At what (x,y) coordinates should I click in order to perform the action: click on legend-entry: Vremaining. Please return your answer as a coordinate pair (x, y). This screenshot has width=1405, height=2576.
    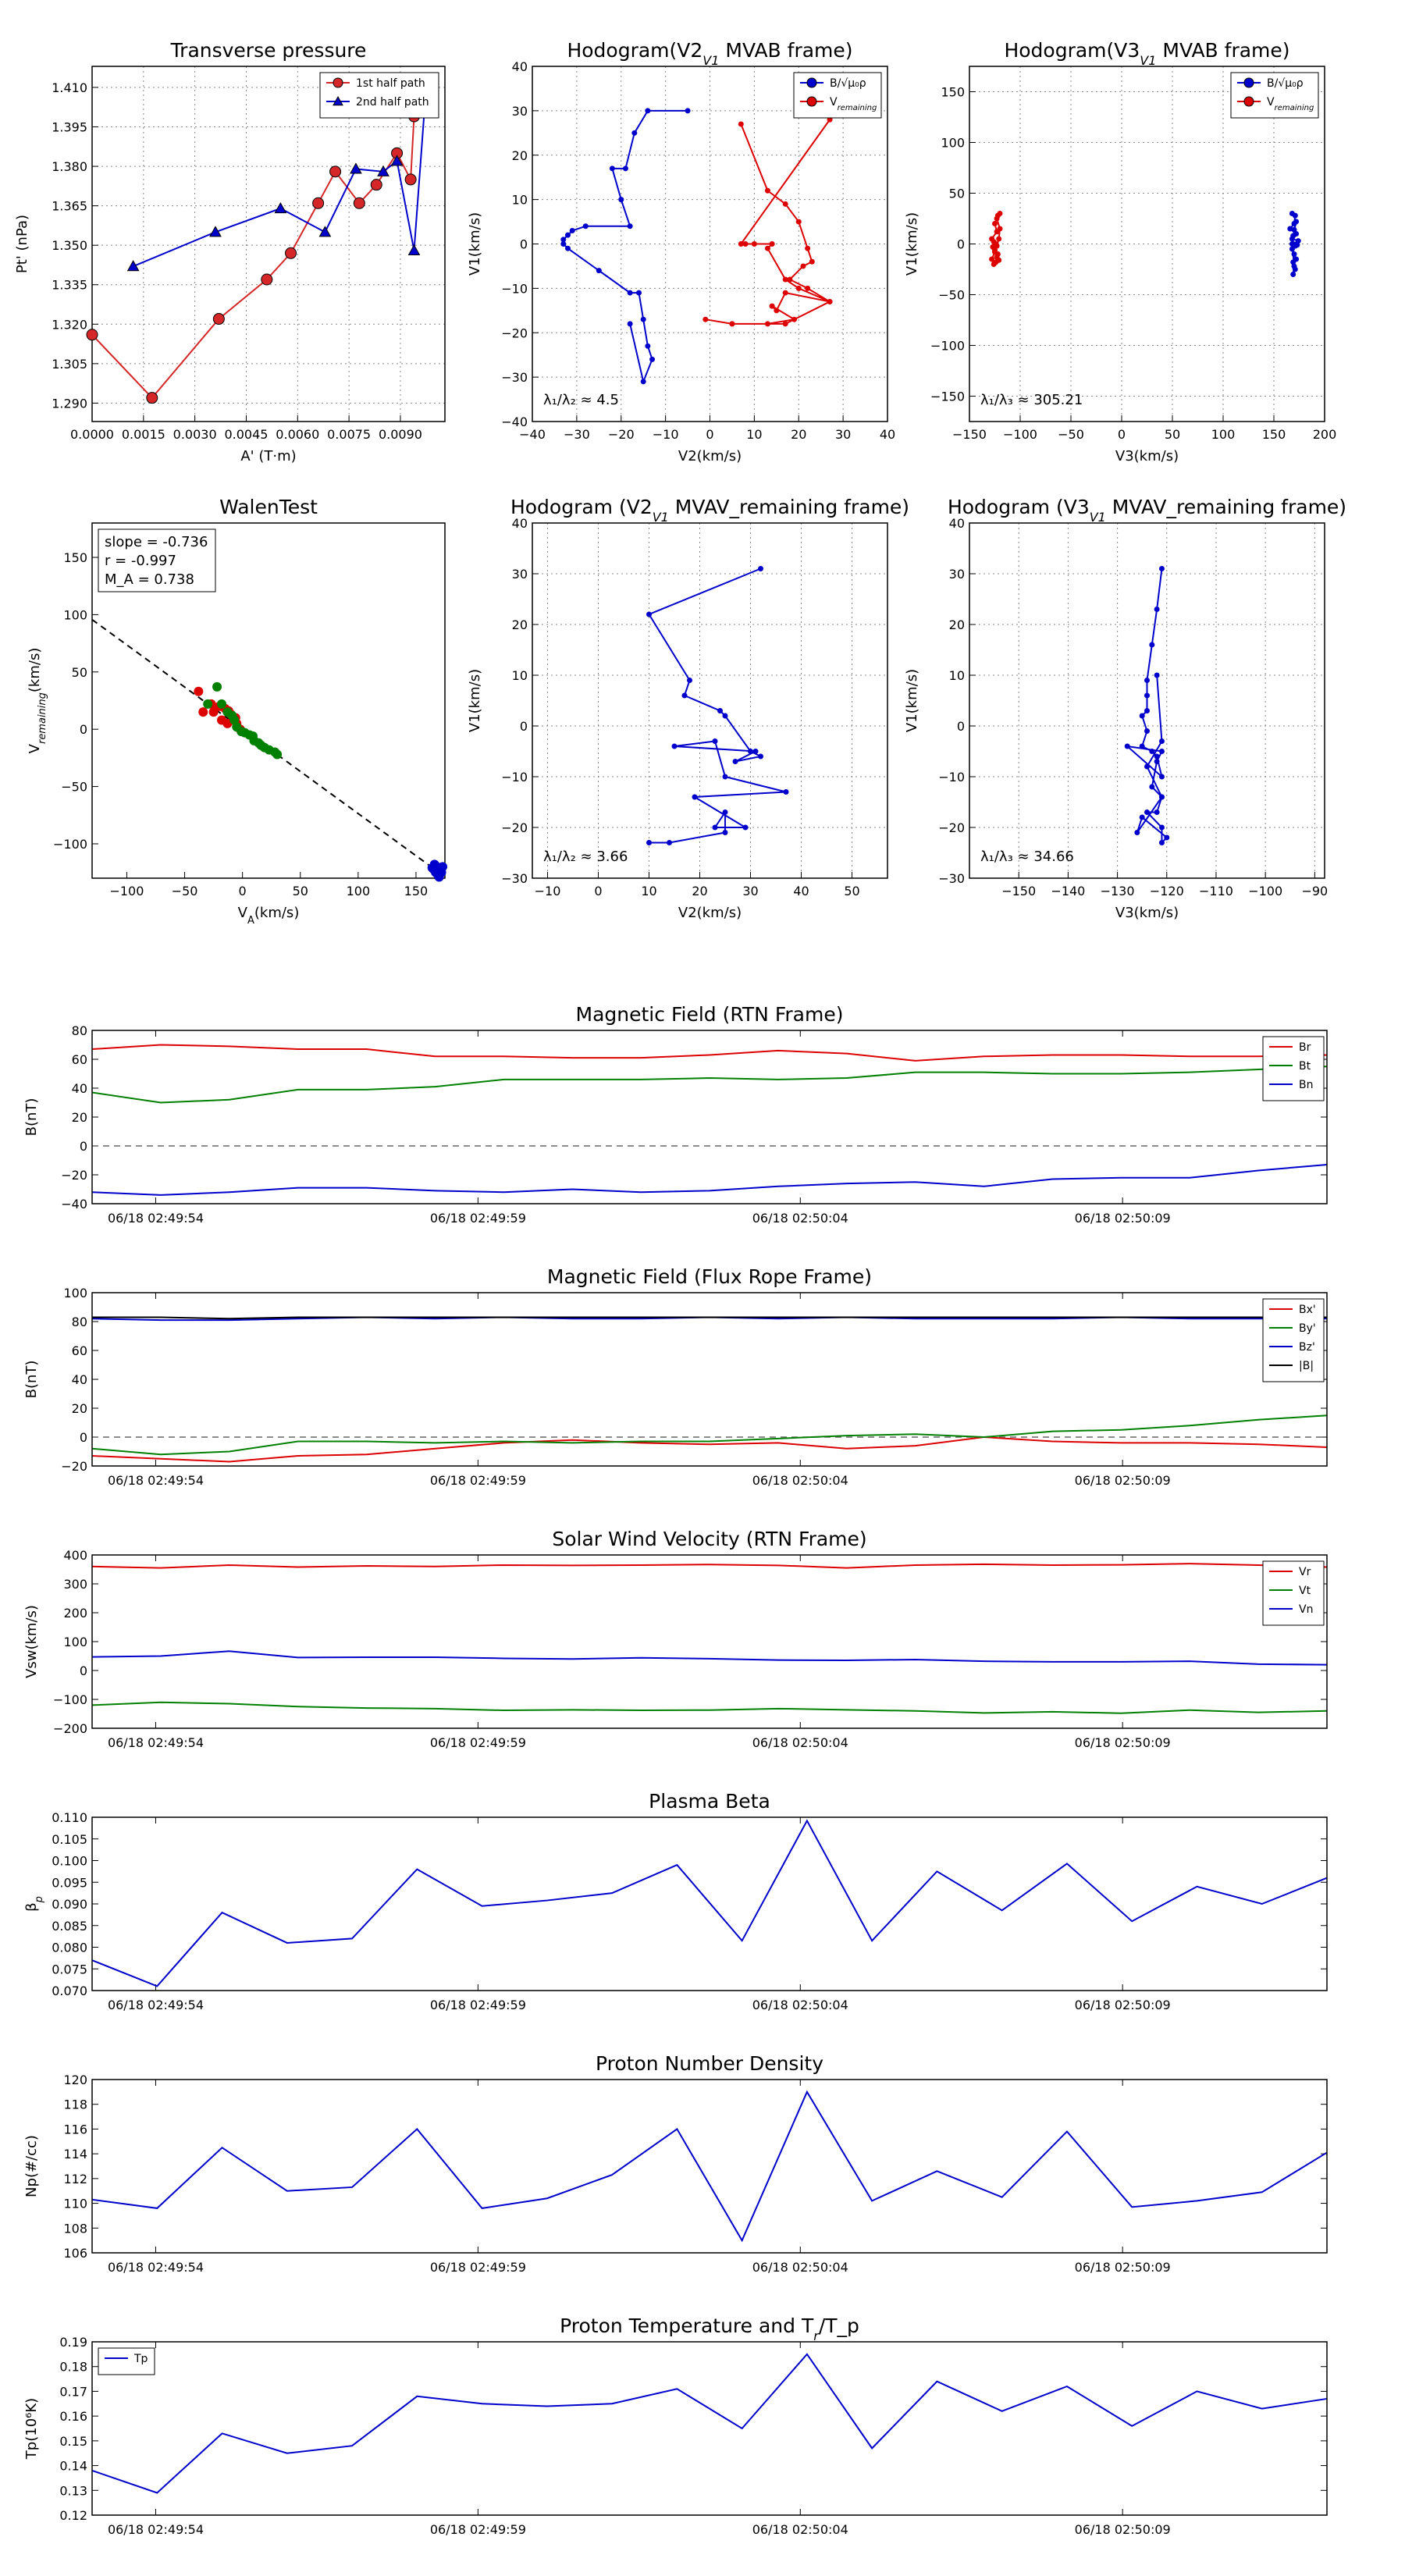
    Looking at the image, I should click on (1291, 104).